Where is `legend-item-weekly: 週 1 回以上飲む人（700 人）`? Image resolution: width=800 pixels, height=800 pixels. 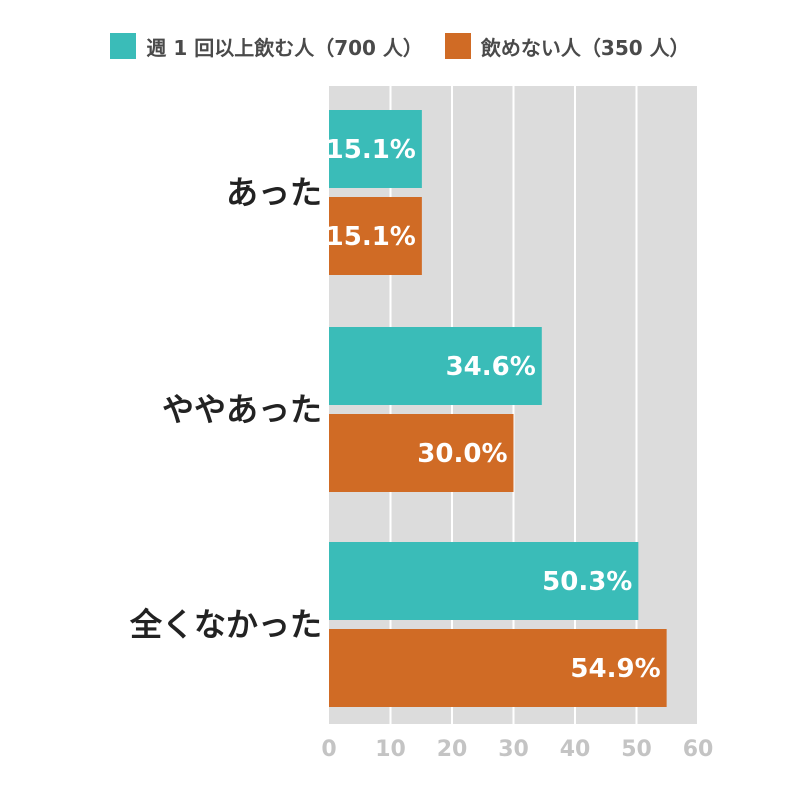
legend-item-weekly: 週 1 回以上飲む人（700 人） is located at coordinates (266, 46).